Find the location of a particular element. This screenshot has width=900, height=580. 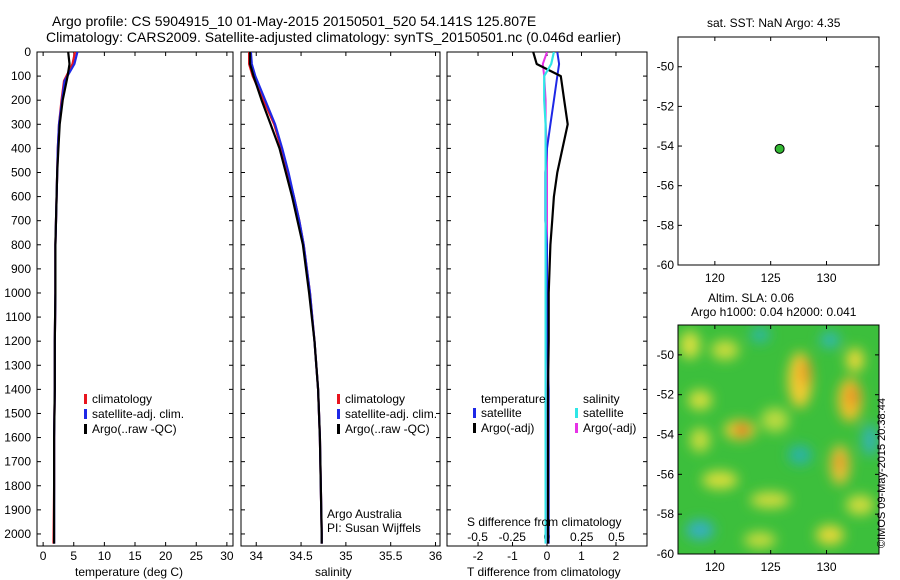

depth-tick-label: 1600 is located at coordinates (17, 438).